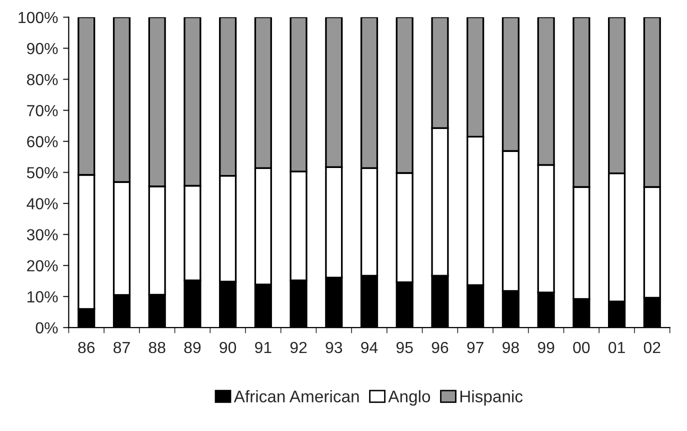 The image size is (687, 431). Describe the element at coordinates (228, 348) in the screenshot. I see `x-tick-label: 90` at that location.